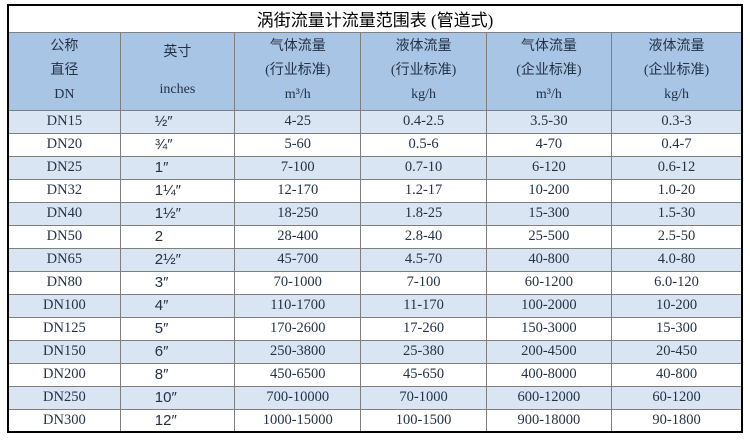  I want to click on cell-inches: ½″, so click(177, 121).